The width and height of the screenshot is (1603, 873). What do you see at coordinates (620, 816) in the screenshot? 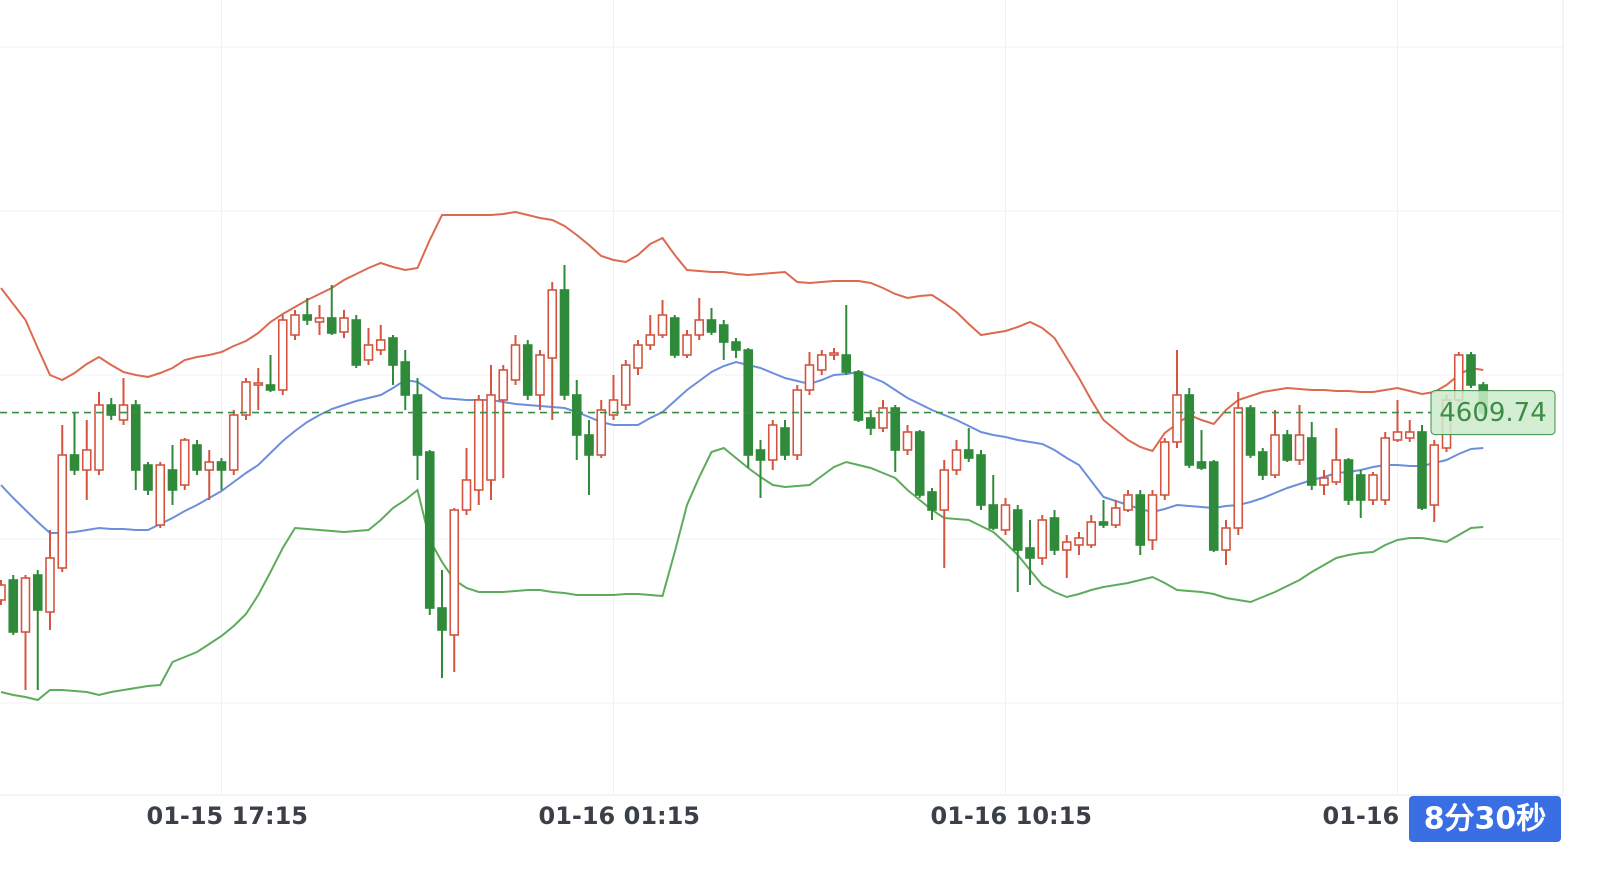
I see `x-tick-label: 01-16 01:15` at bounding box center [620, 816].